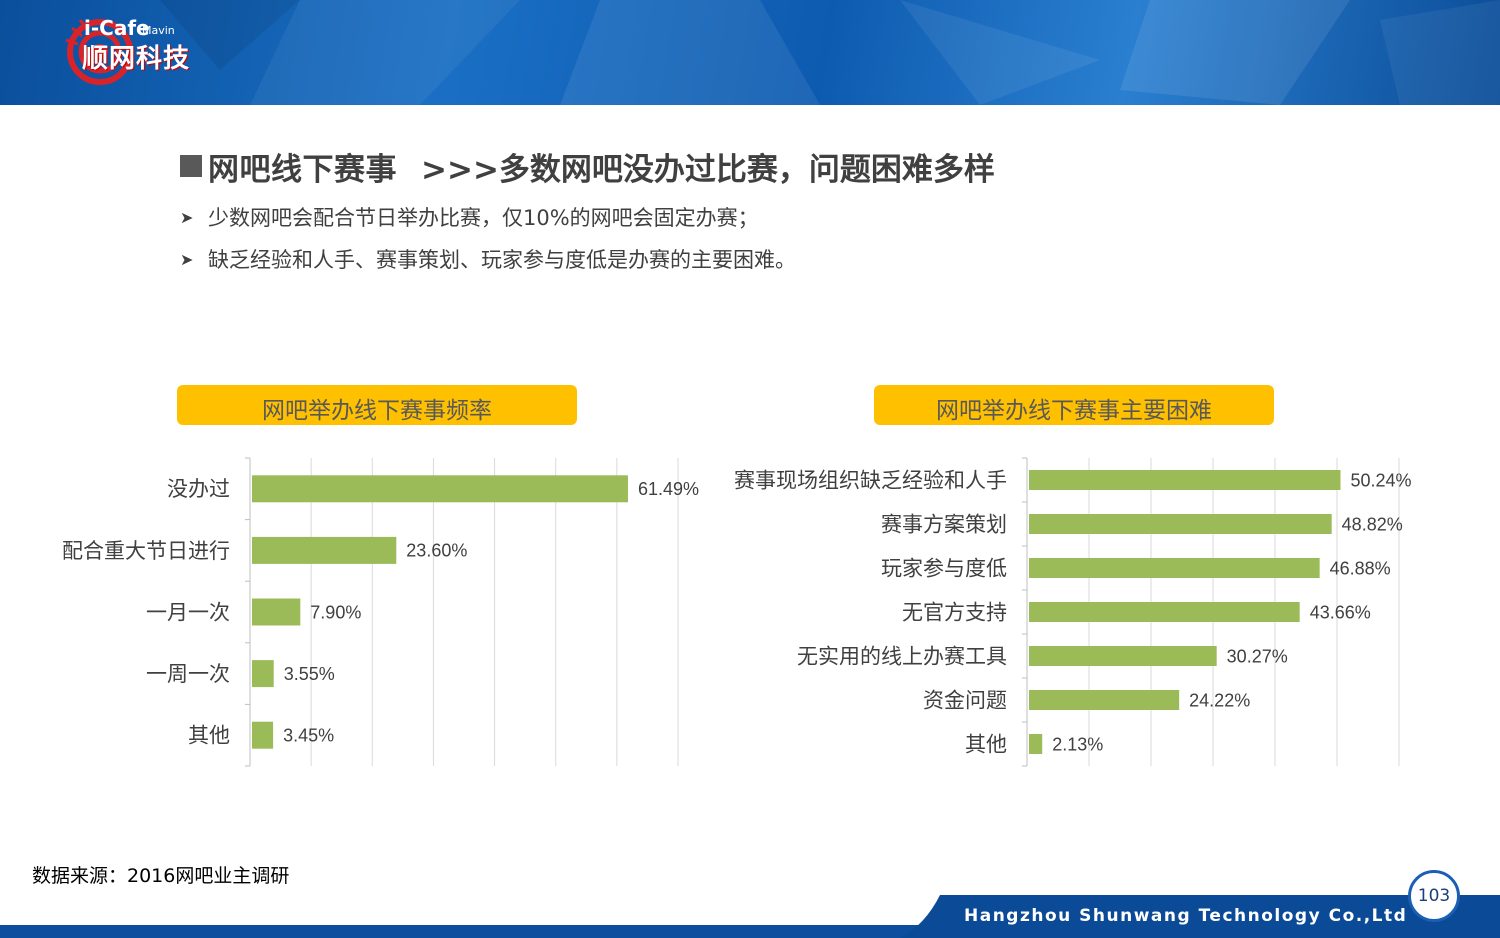 This screenshot has height=938, width=1500. I want to click on title-main: 网吧线下赛事, so click(302, 169).